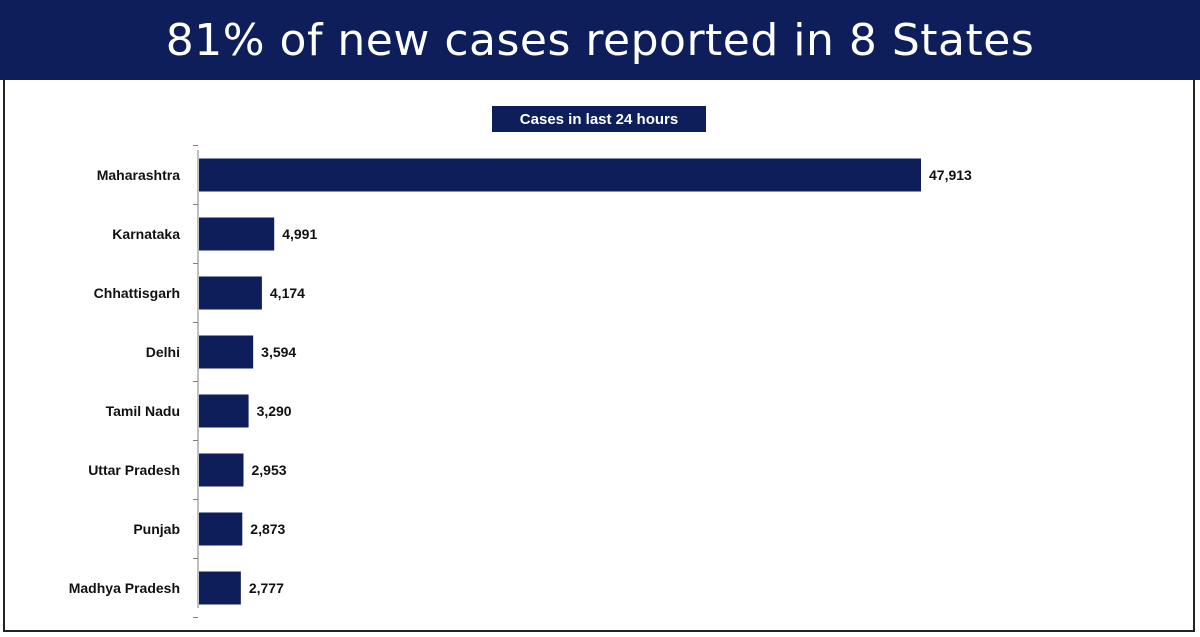  I want to click on page-title: 81% of new cases reported in 8 States, so click(600, 40).